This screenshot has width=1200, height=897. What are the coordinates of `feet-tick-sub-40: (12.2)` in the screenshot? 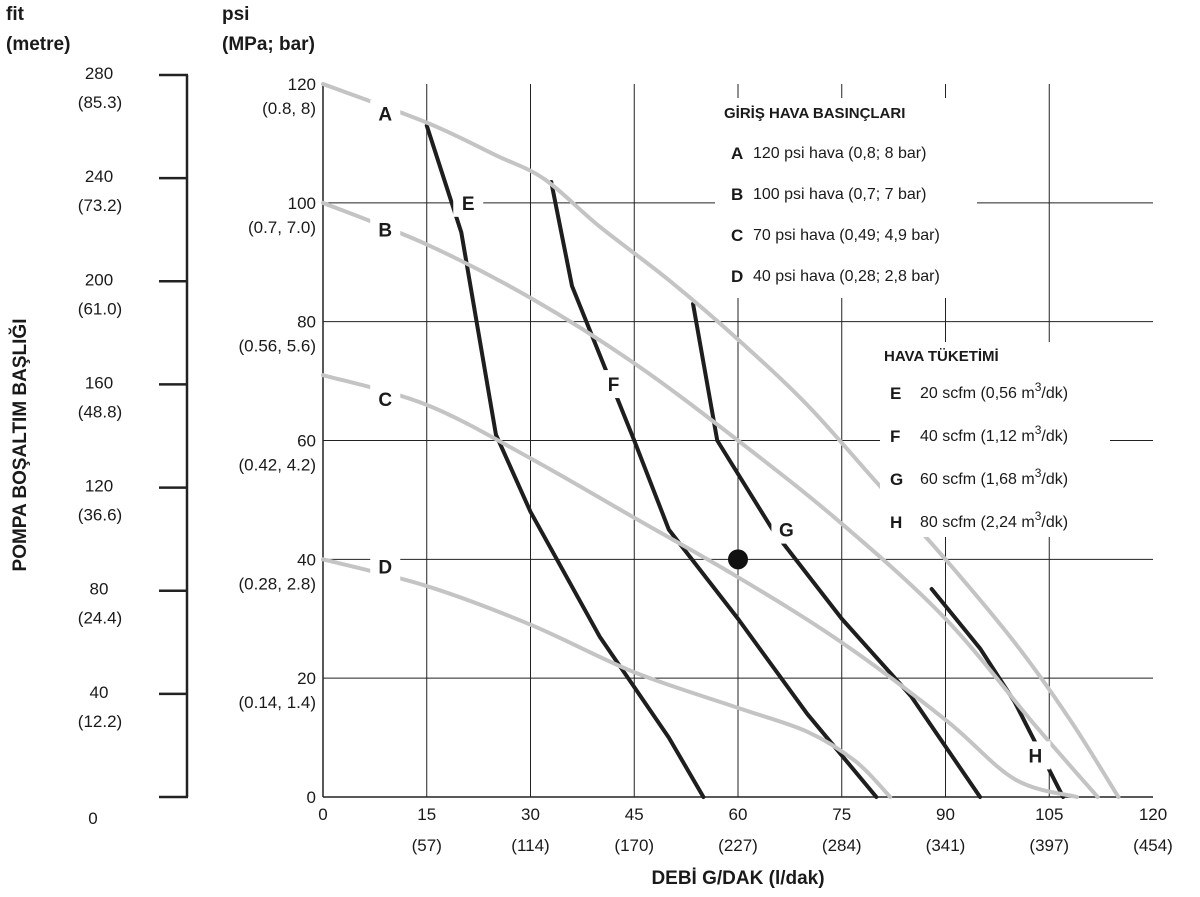 It's located at (100, 721).